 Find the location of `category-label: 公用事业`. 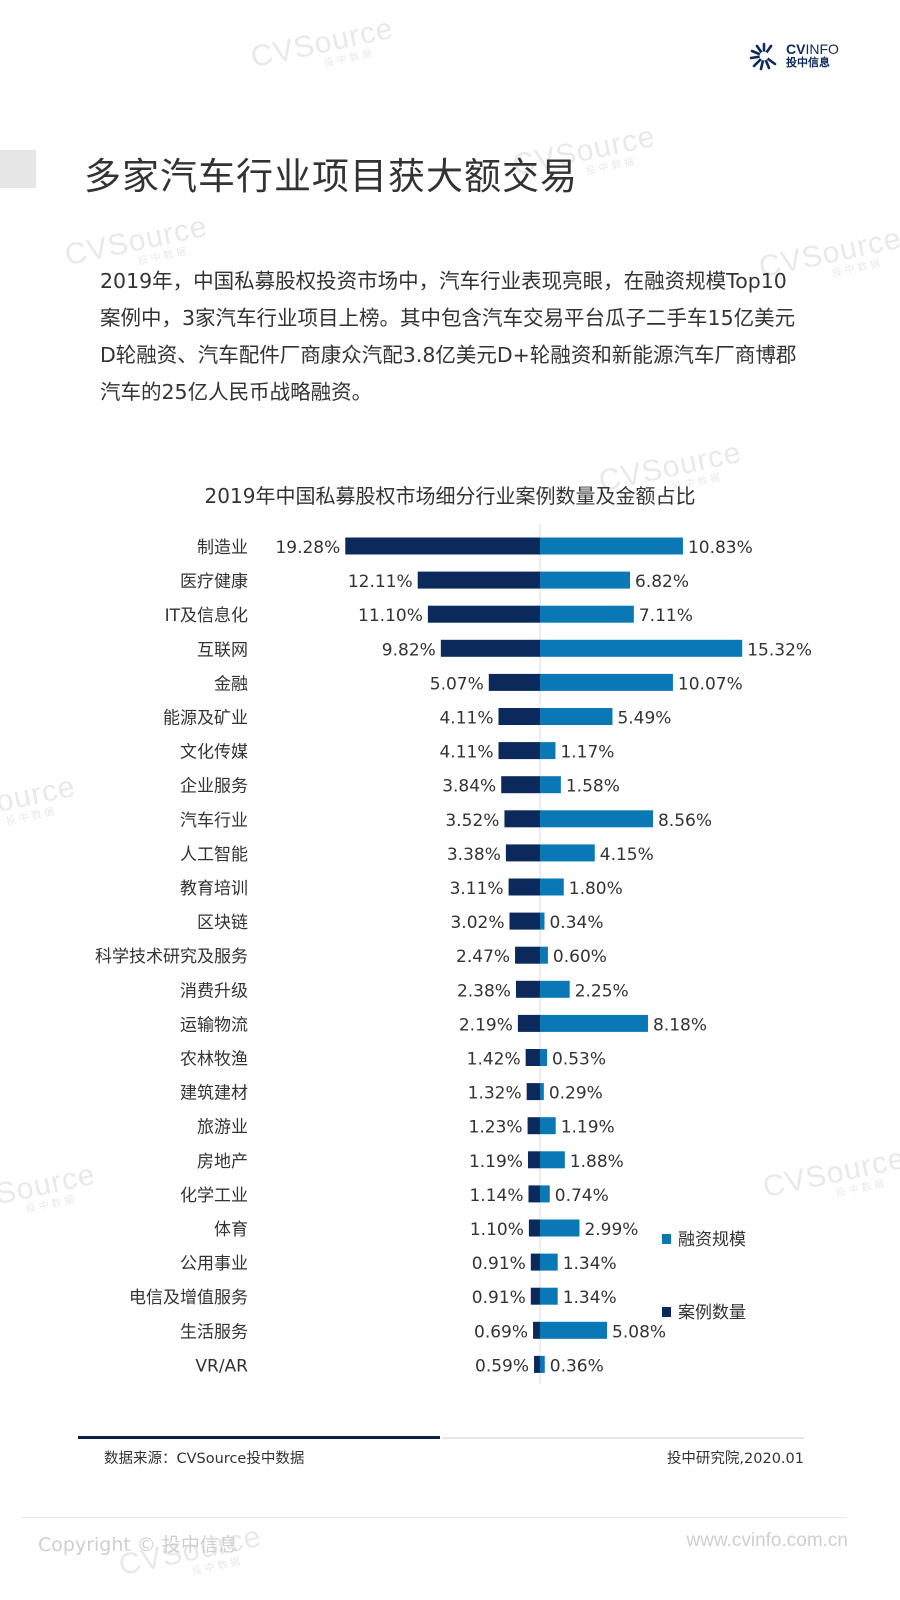

category-label: 公用事业 is located at coordinates (214, 1264).